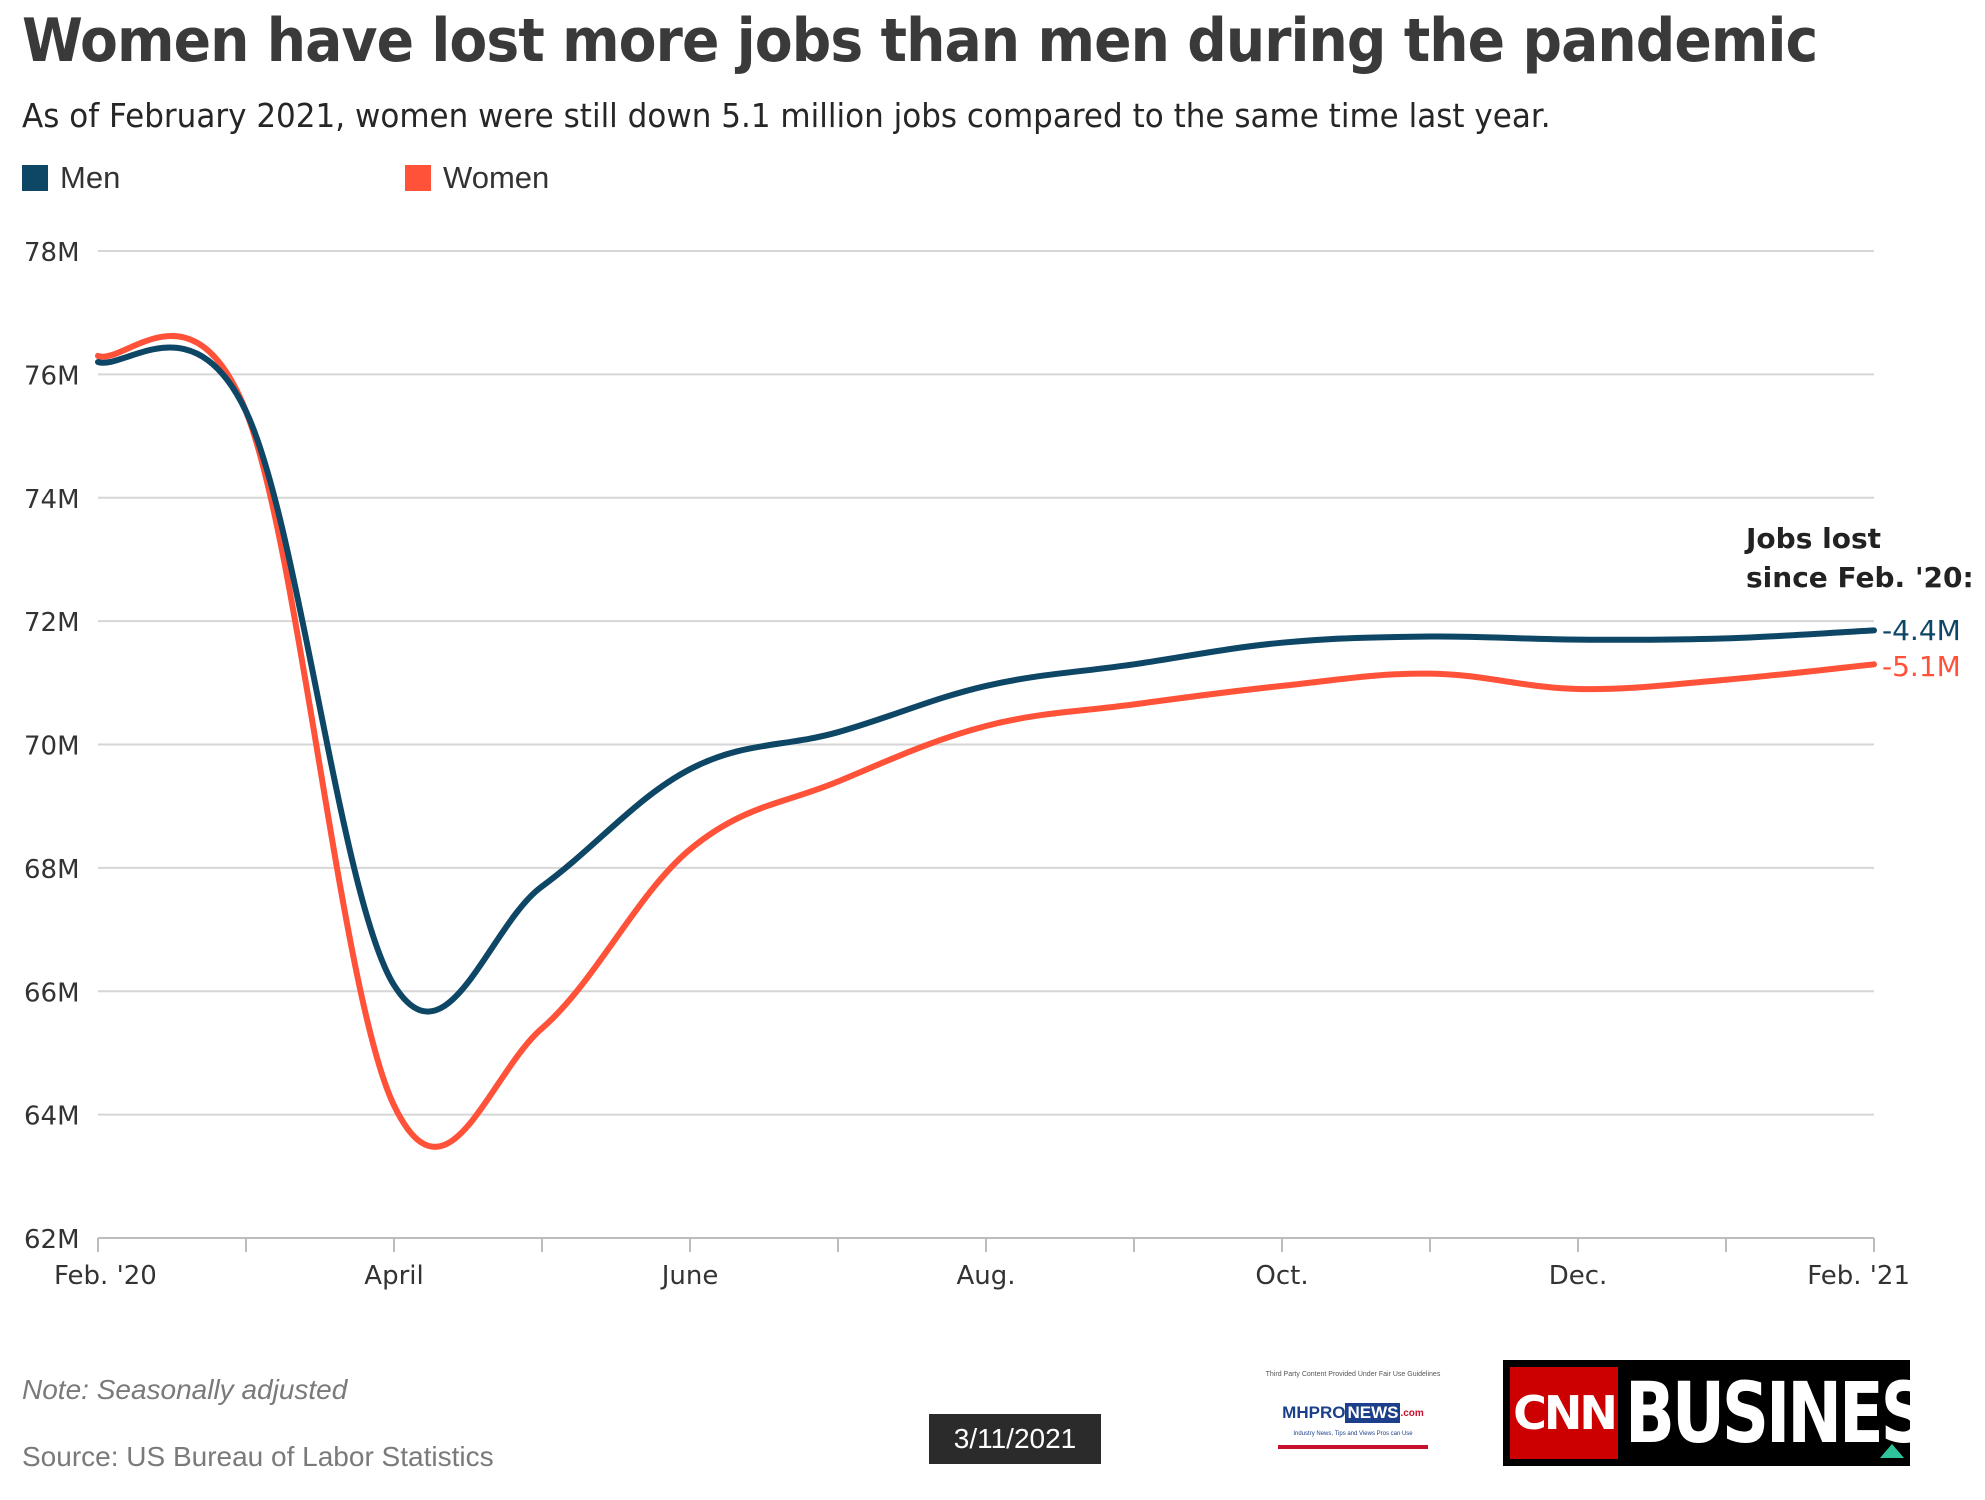 The height and width of the screenshot is (1500, 1985). What do you see at coordinates (689, 1276) in the screenshot?
I see `x-tick-label: June` at bounding box center [689, 1276].